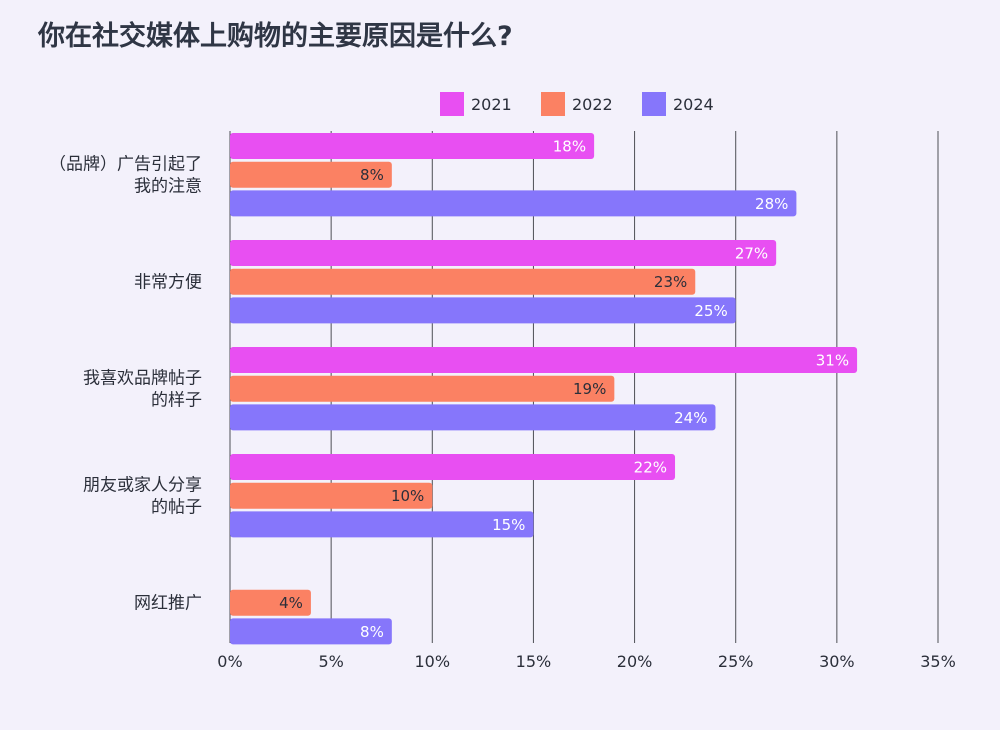 The width and height of the screenshot is (1000, 730). Describe the element at coordinates (407, 496) in the screenshot. I see `data-label: 10%` at that location.